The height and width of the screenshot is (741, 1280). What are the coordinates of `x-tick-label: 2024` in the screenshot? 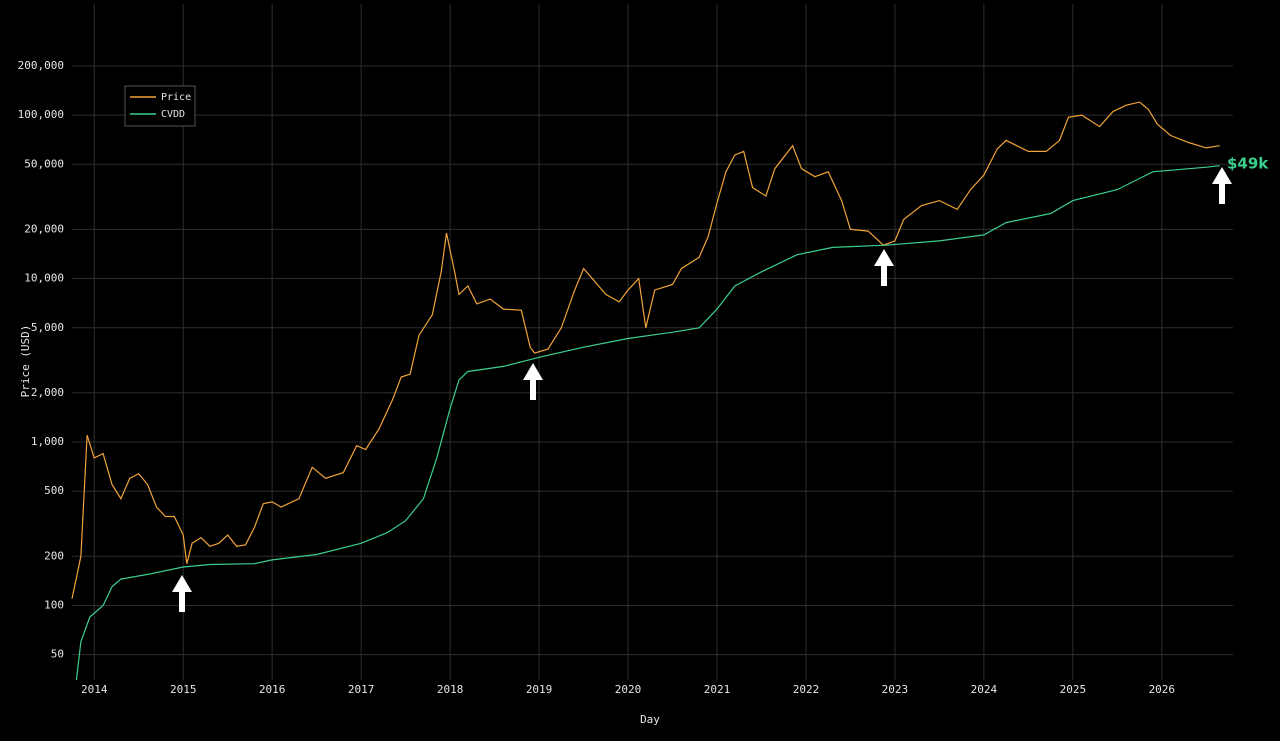 It's located at (984, 689).